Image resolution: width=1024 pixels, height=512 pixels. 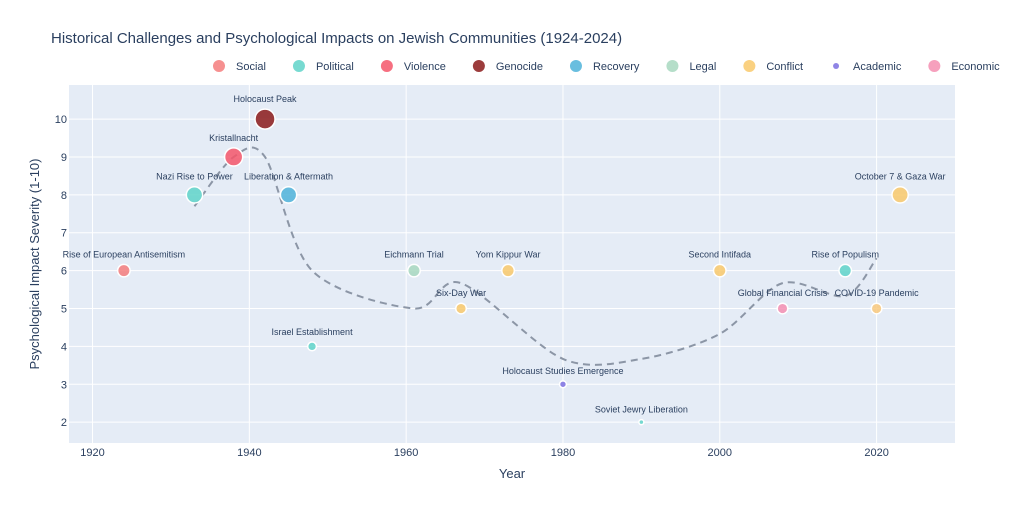 What do you see at coordinates (335, 67) in the screenshot?
I see `legend-label: Political` at bounding box center [335, 67].